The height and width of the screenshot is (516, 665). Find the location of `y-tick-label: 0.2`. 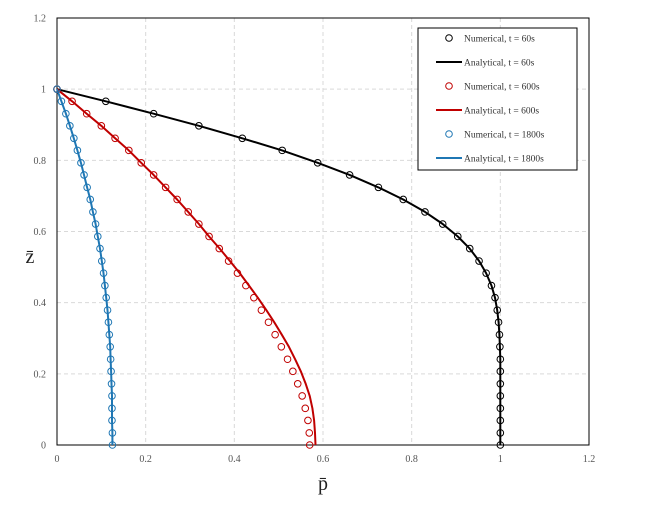

y-tick-label: 0.2 is located at coordinates (40, 374).